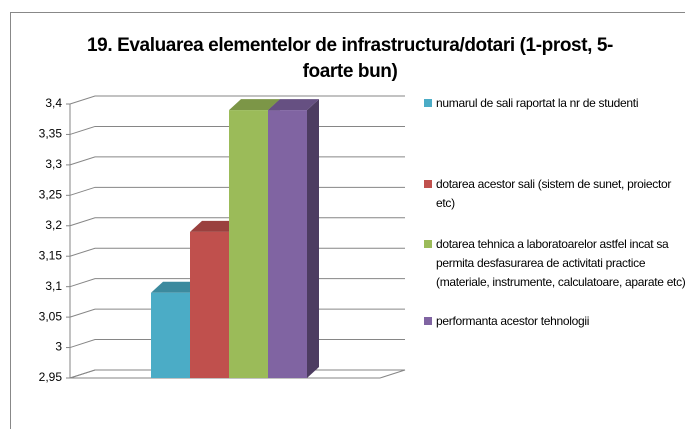  What do you see at coordinates (53, 103) in the screenshot?
I see `y-tick-label: 3,4` at bounding box center [53, 103].